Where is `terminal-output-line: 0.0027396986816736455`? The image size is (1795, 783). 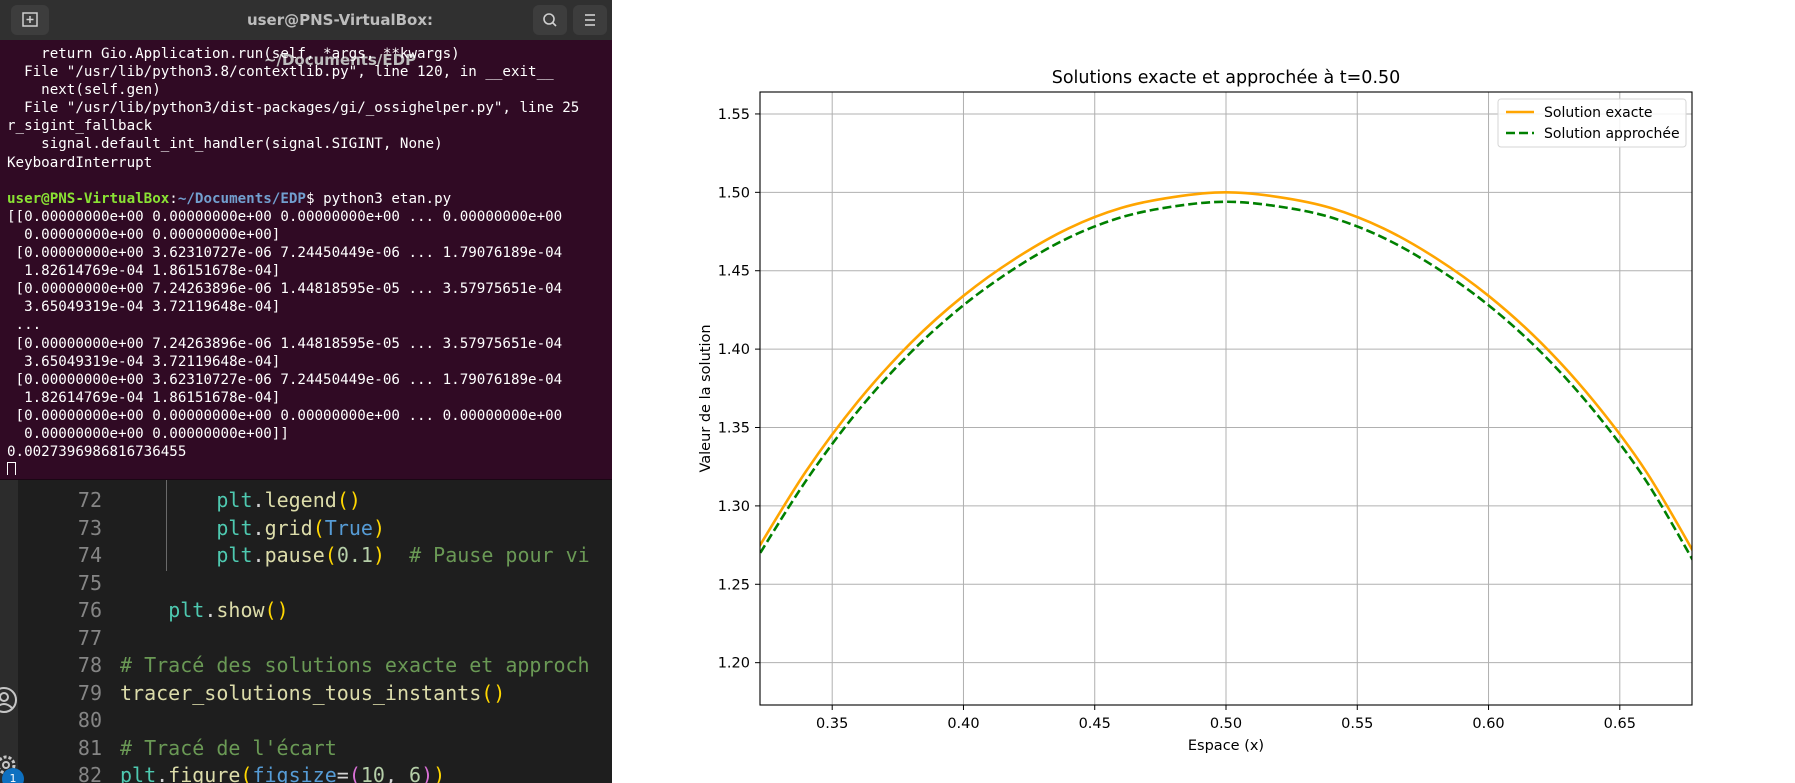 terminal-output-line: 0.0027396986816736455 is located at coordinates (97, 452).